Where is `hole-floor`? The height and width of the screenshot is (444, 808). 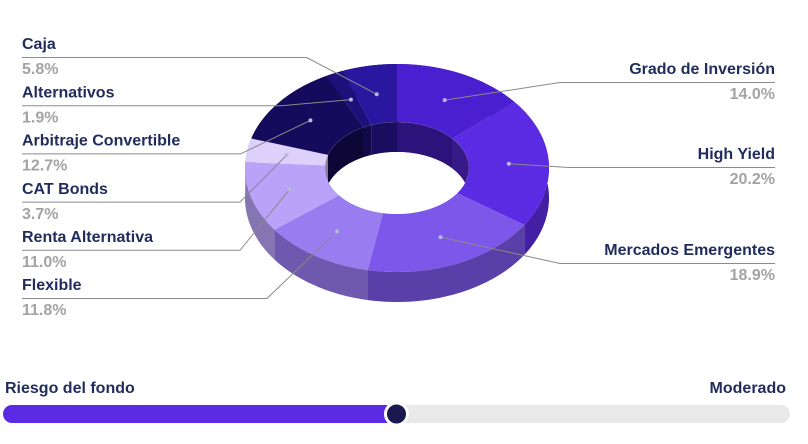
hole-floor is located at coordinates (397, 183).